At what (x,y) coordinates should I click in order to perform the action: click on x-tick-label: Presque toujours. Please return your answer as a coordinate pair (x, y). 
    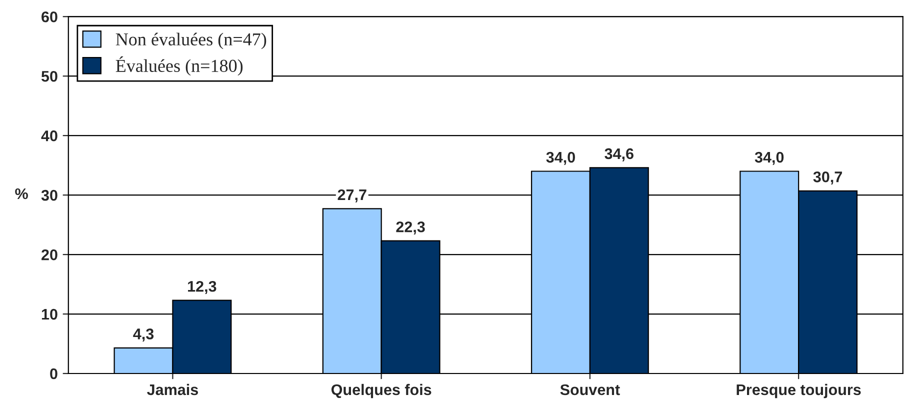
    Looking at the image, I should click on (798, 391).